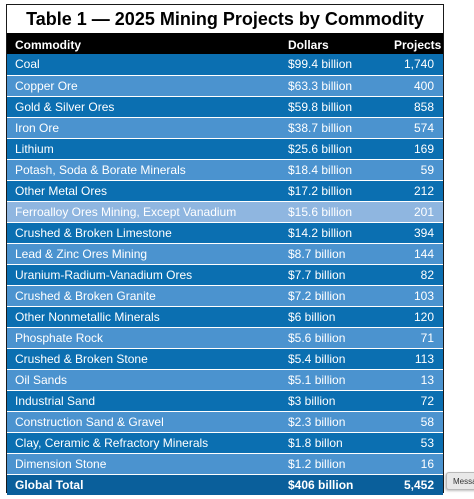 The width and height of the screenshot is (474, 499). Describe the element at coordinates (334, 317) in the screenshot. I see `dollars-cell: $6 billion` at that location.